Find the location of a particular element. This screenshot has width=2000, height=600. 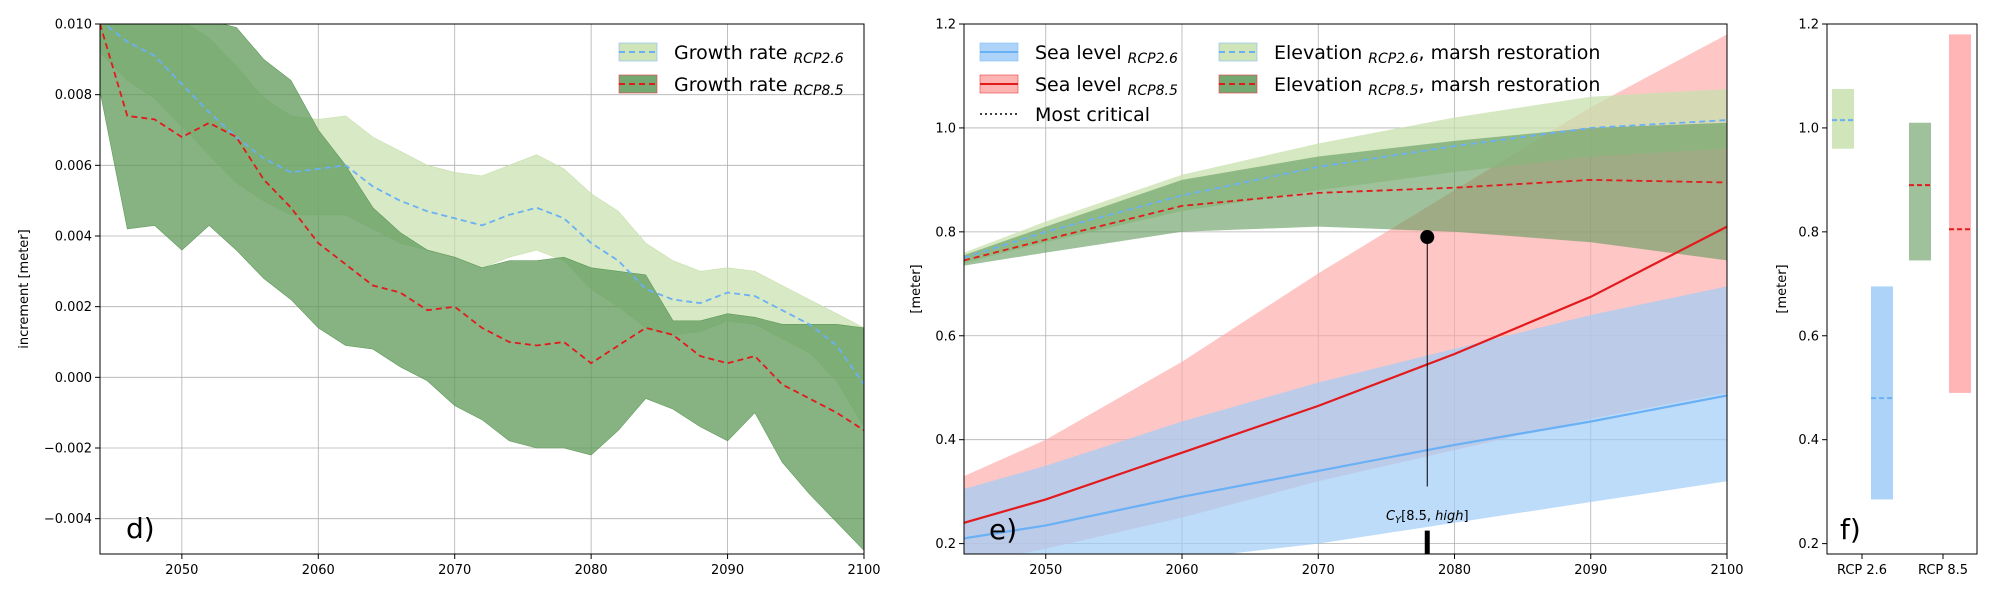

panel-label: d) is located at coordinates (140, 528).